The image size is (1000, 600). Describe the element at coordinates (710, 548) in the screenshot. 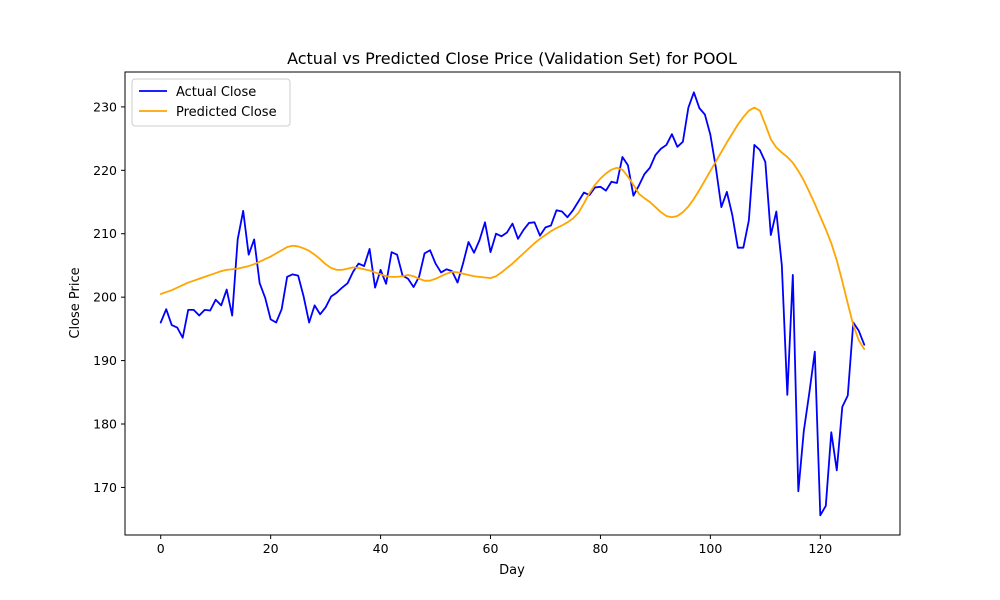

I see `x-tick-label: 100` at that location.